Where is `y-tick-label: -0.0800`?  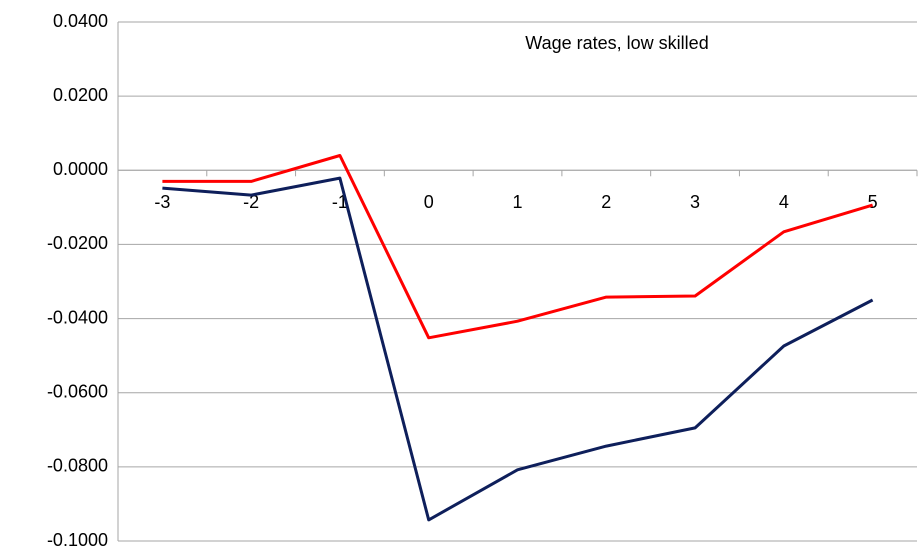
y-tick-label: -0.0800 is located at coordinates (77, 466).